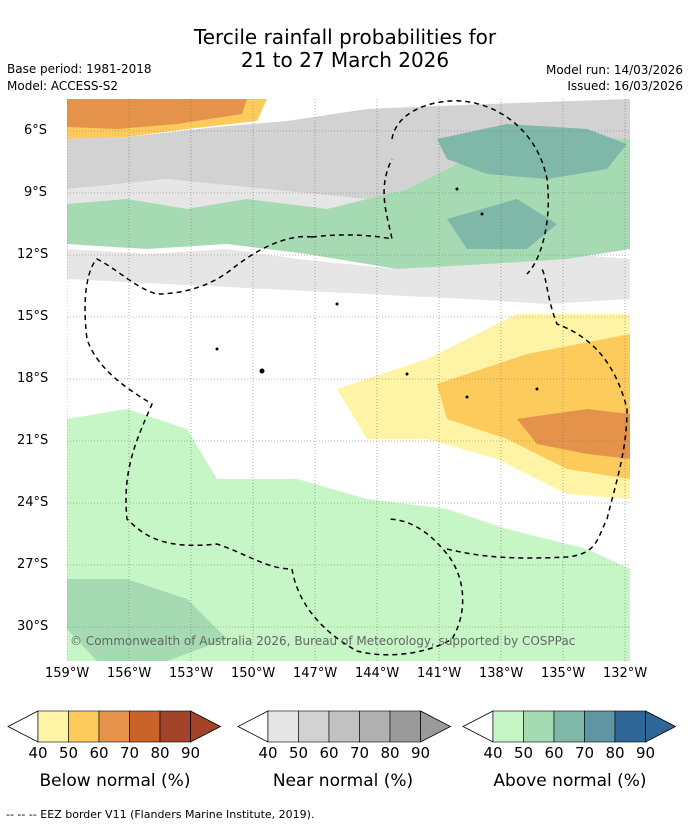 This screenshot has width=690, height=827. I want to click on eez-border-east, so click(537, 413).